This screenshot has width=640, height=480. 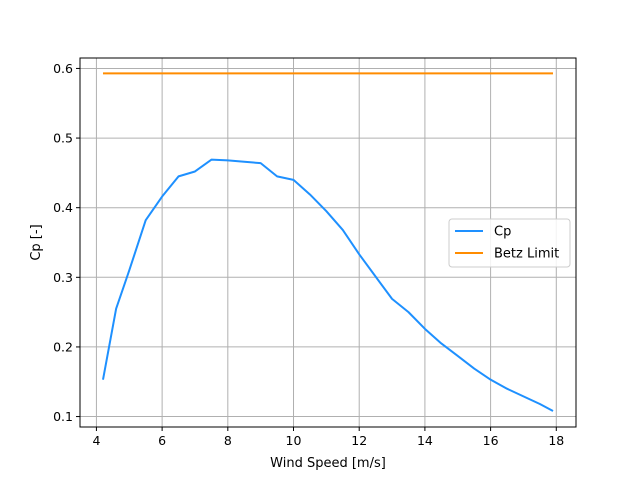 What do you see at coordinates (328, 463) in the screenshot?
I see `x-axis-label: Wind Speed [m/s]` at bounding box center [328, 463].